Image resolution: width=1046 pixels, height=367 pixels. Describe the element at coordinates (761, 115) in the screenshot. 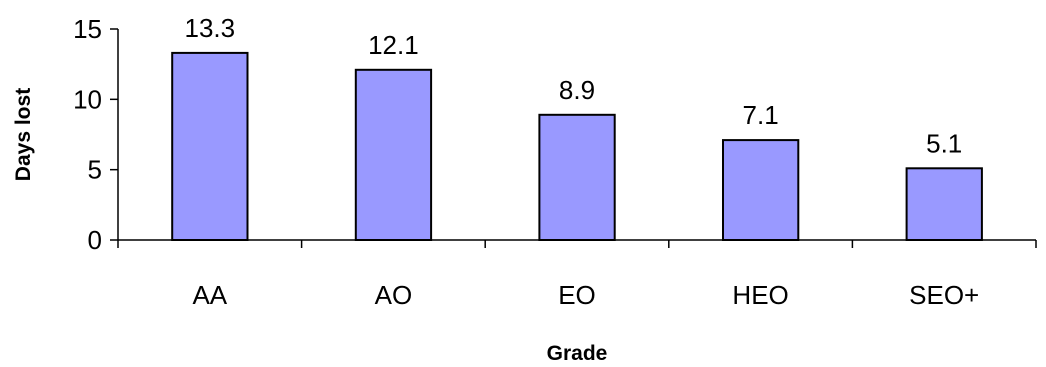

I see `data-label: 7.1` at that location.